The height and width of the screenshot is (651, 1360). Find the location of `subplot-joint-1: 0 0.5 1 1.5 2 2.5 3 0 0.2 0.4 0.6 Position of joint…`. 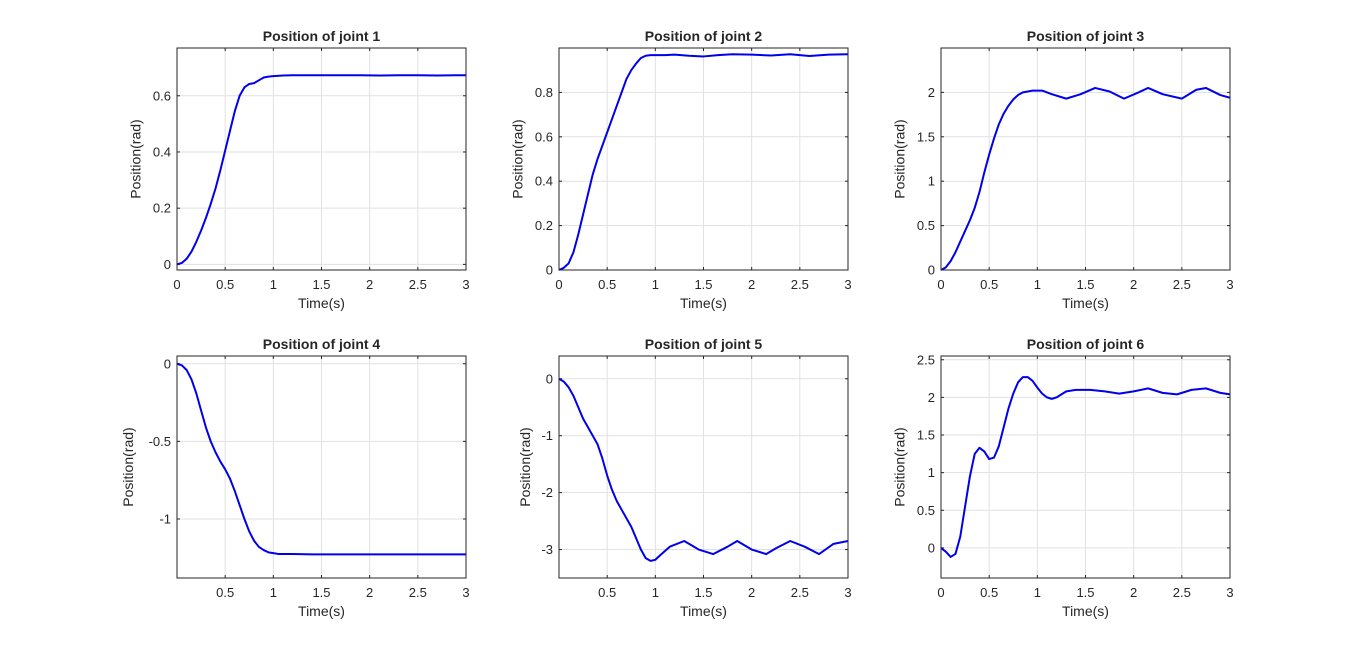

subplot-joint-1: 0 0.5 1 1.5 2 2.5 3 0 0.2 0.4 0.6 Position of joint… is located at coordinates (299, 169).